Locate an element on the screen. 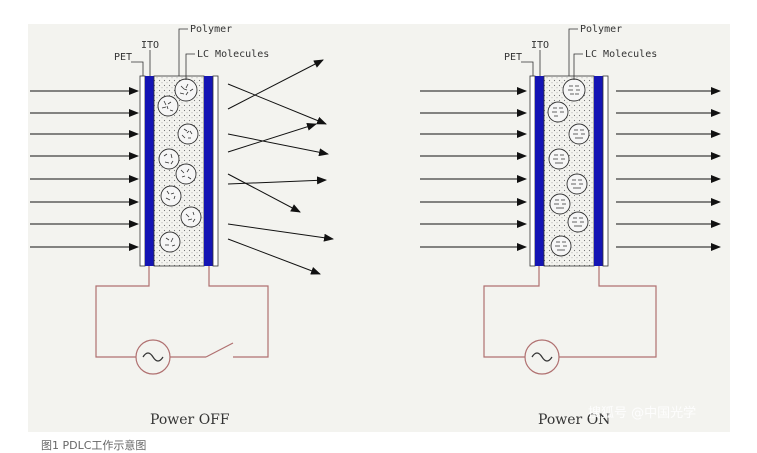  pet-layer-right is located at coordinates (215, 171).